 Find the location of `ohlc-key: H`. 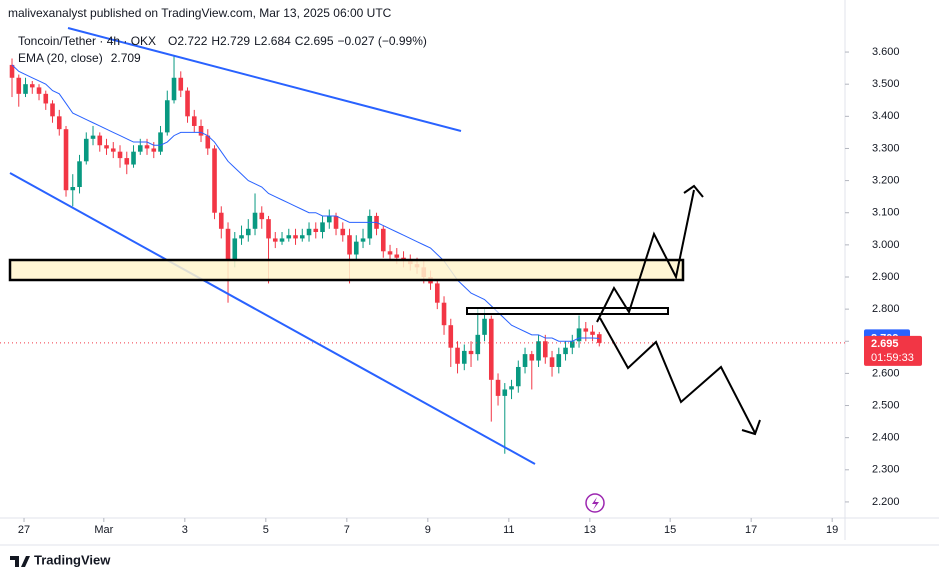

ohlc-key: H is located at coordinates (215, 41).